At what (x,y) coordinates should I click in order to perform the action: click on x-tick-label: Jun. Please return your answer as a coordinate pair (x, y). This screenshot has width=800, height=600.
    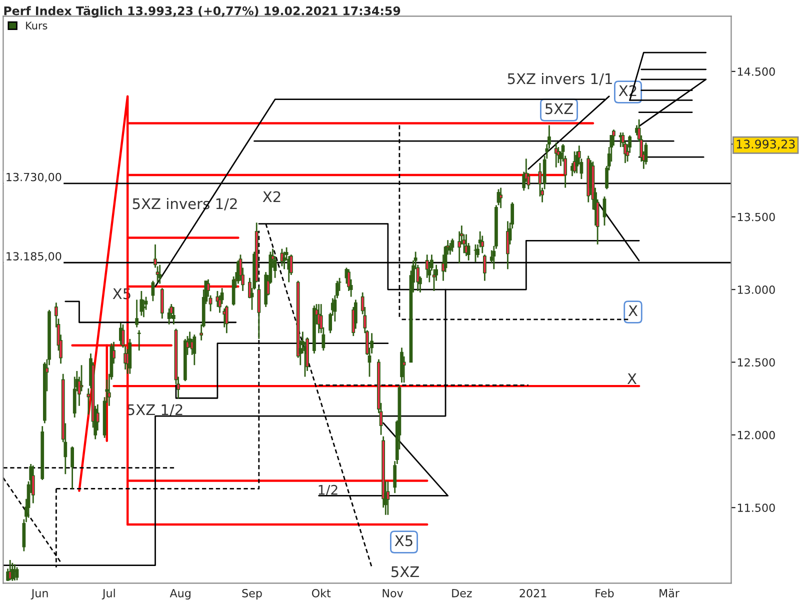
    Looking at the image, I should click on (39, 594).